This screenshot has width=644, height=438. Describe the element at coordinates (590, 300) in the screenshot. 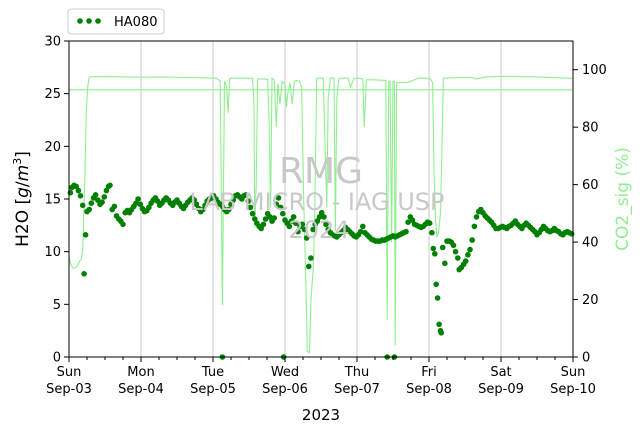

I see `y2-tick-label: 20` at that location.